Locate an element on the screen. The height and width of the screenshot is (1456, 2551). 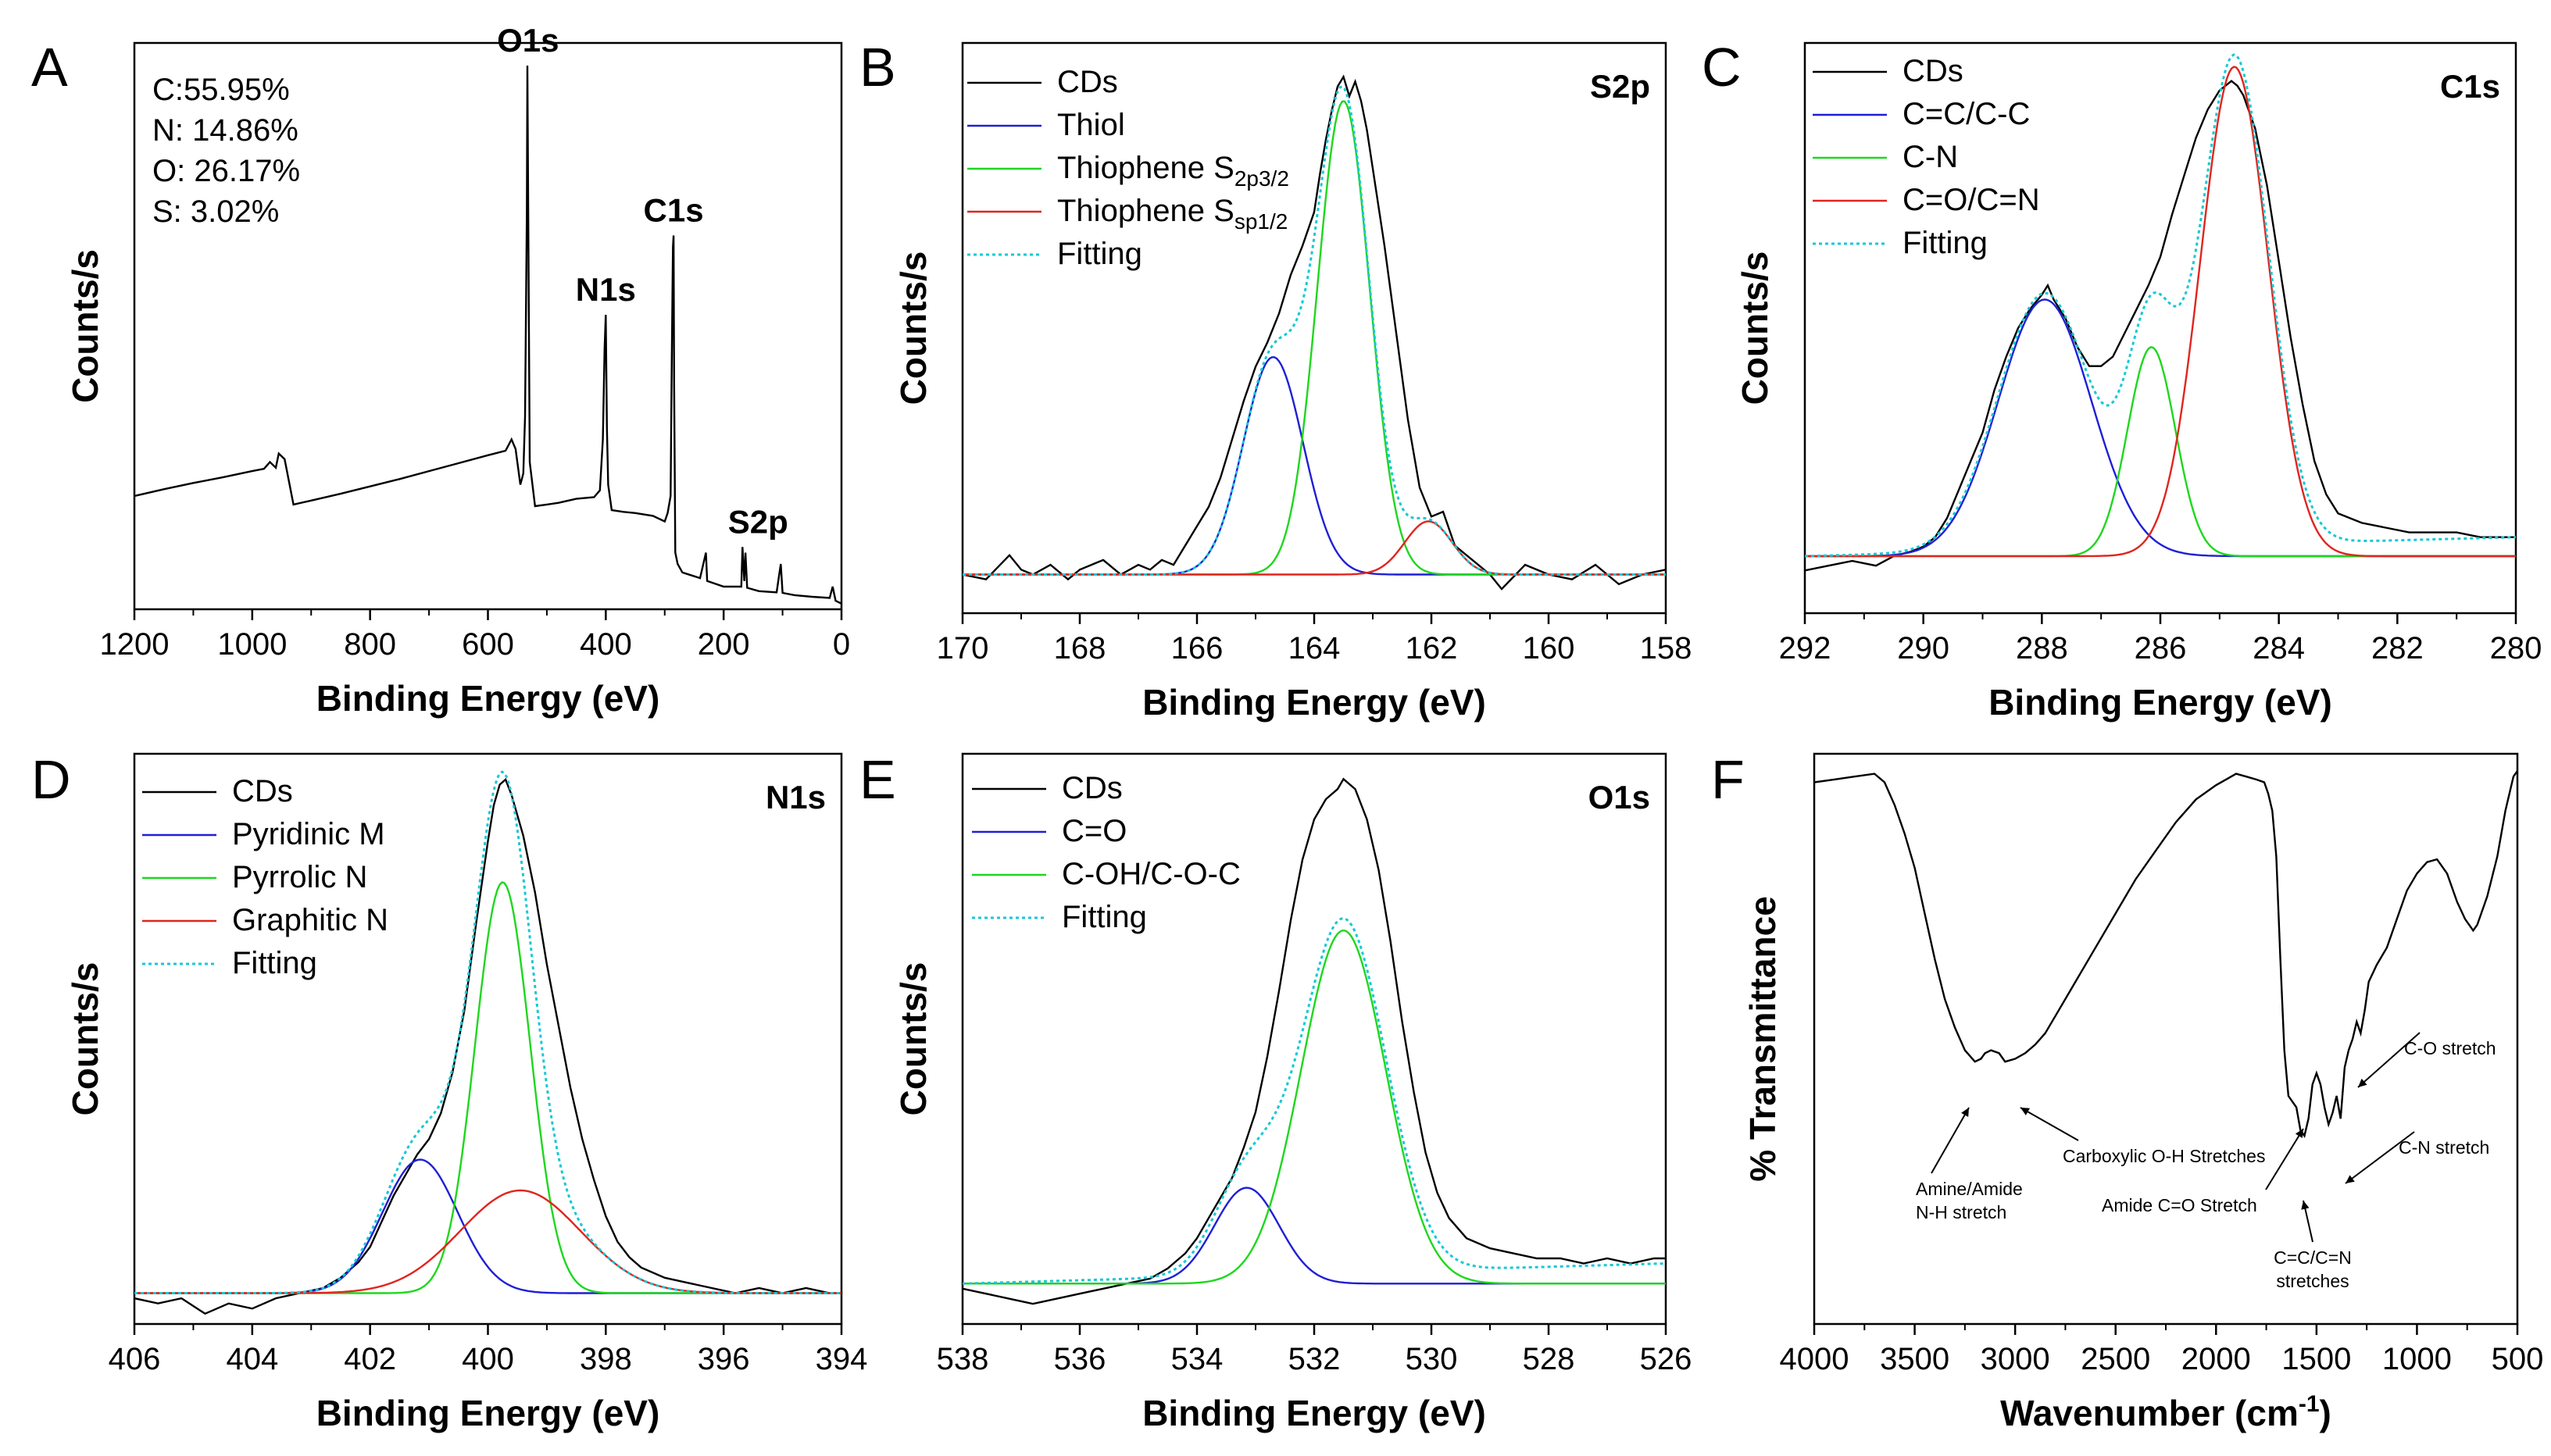
peak-label: O1s is located at coordinates (528, 40).